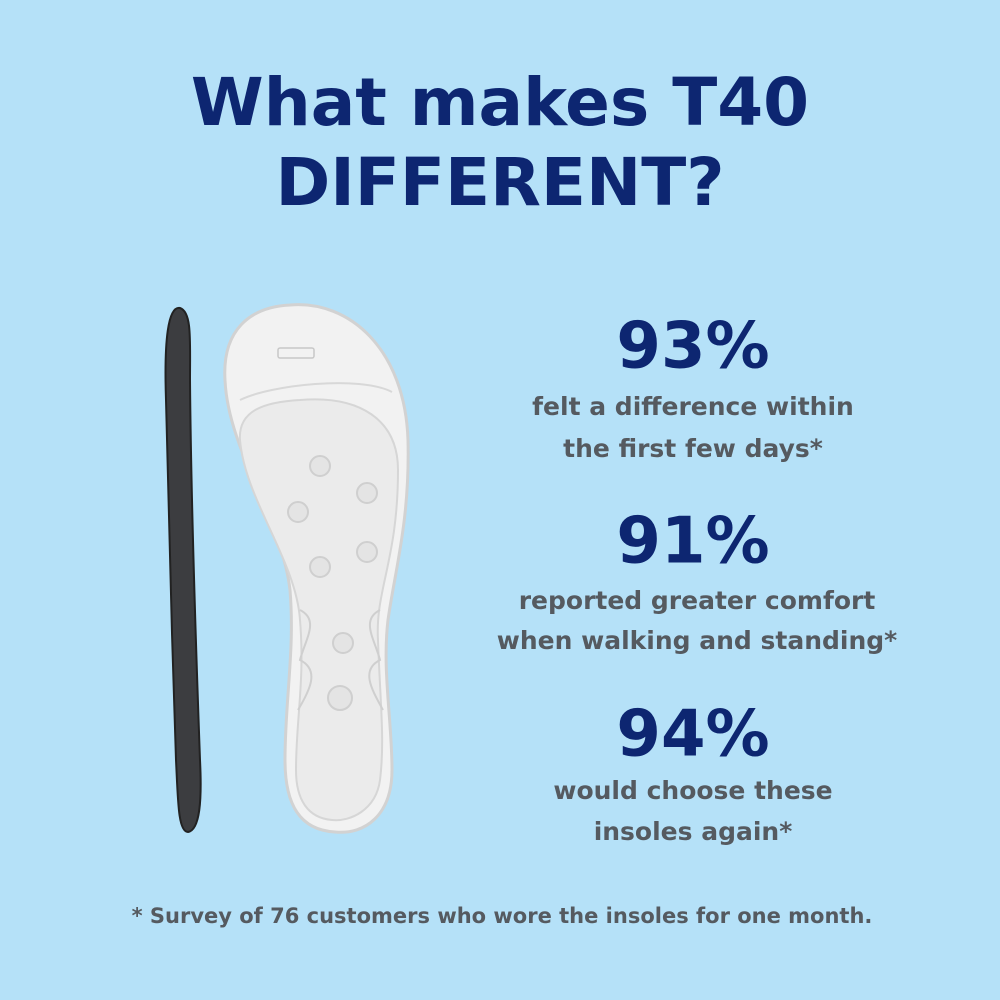  What do you see at coordinates (692, 542) in the screenshot?
I see `stat-value: 91%` at bounding box center [692, 542].